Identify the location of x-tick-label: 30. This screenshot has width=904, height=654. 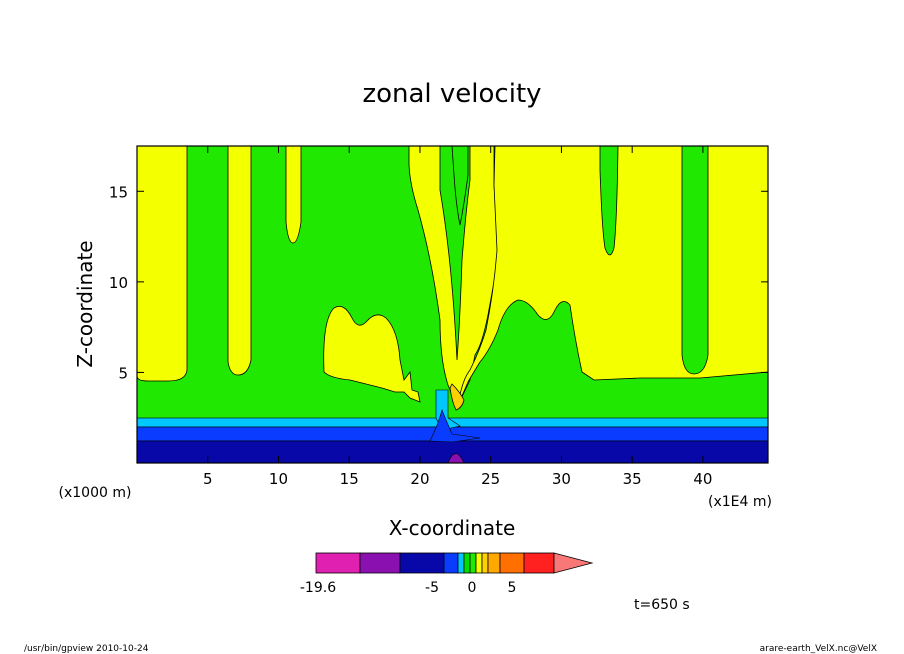
(561, 479).